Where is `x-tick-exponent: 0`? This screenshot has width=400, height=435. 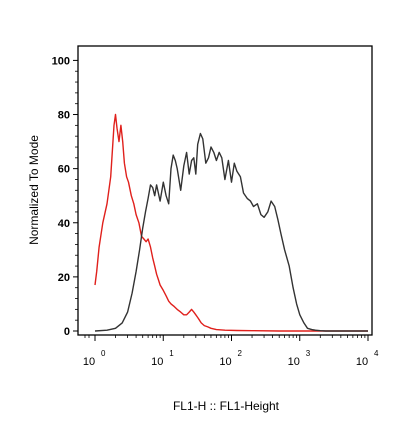
x-tick-exponent: 0 is located at coordinates (103, 353).